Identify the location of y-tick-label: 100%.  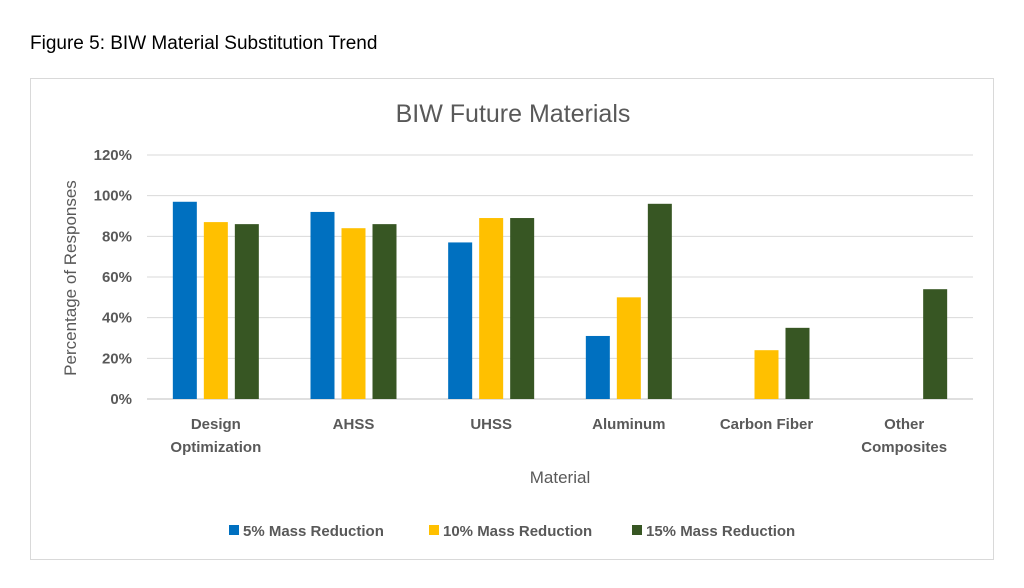
(113, 196).